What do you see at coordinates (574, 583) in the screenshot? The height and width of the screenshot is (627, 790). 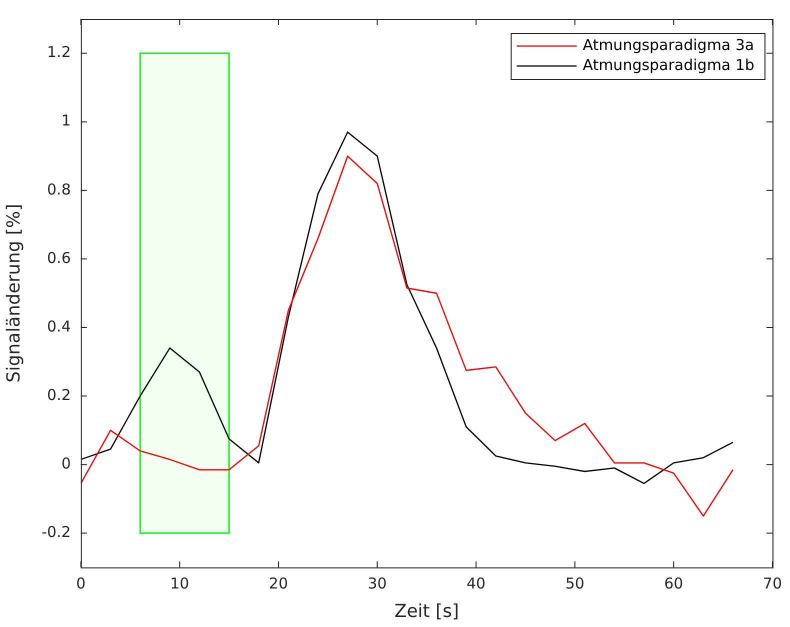 I see `x-tick-label: 50` at bounding box center [574, 583].